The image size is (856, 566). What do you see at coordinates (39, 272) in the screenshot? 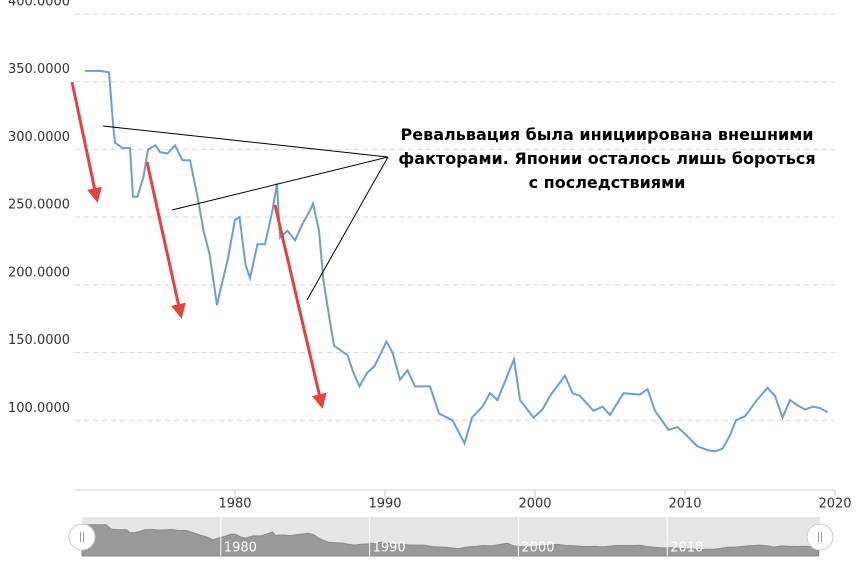
I see `y-tick-label: 200.0000` at bounding box center [39, 272].